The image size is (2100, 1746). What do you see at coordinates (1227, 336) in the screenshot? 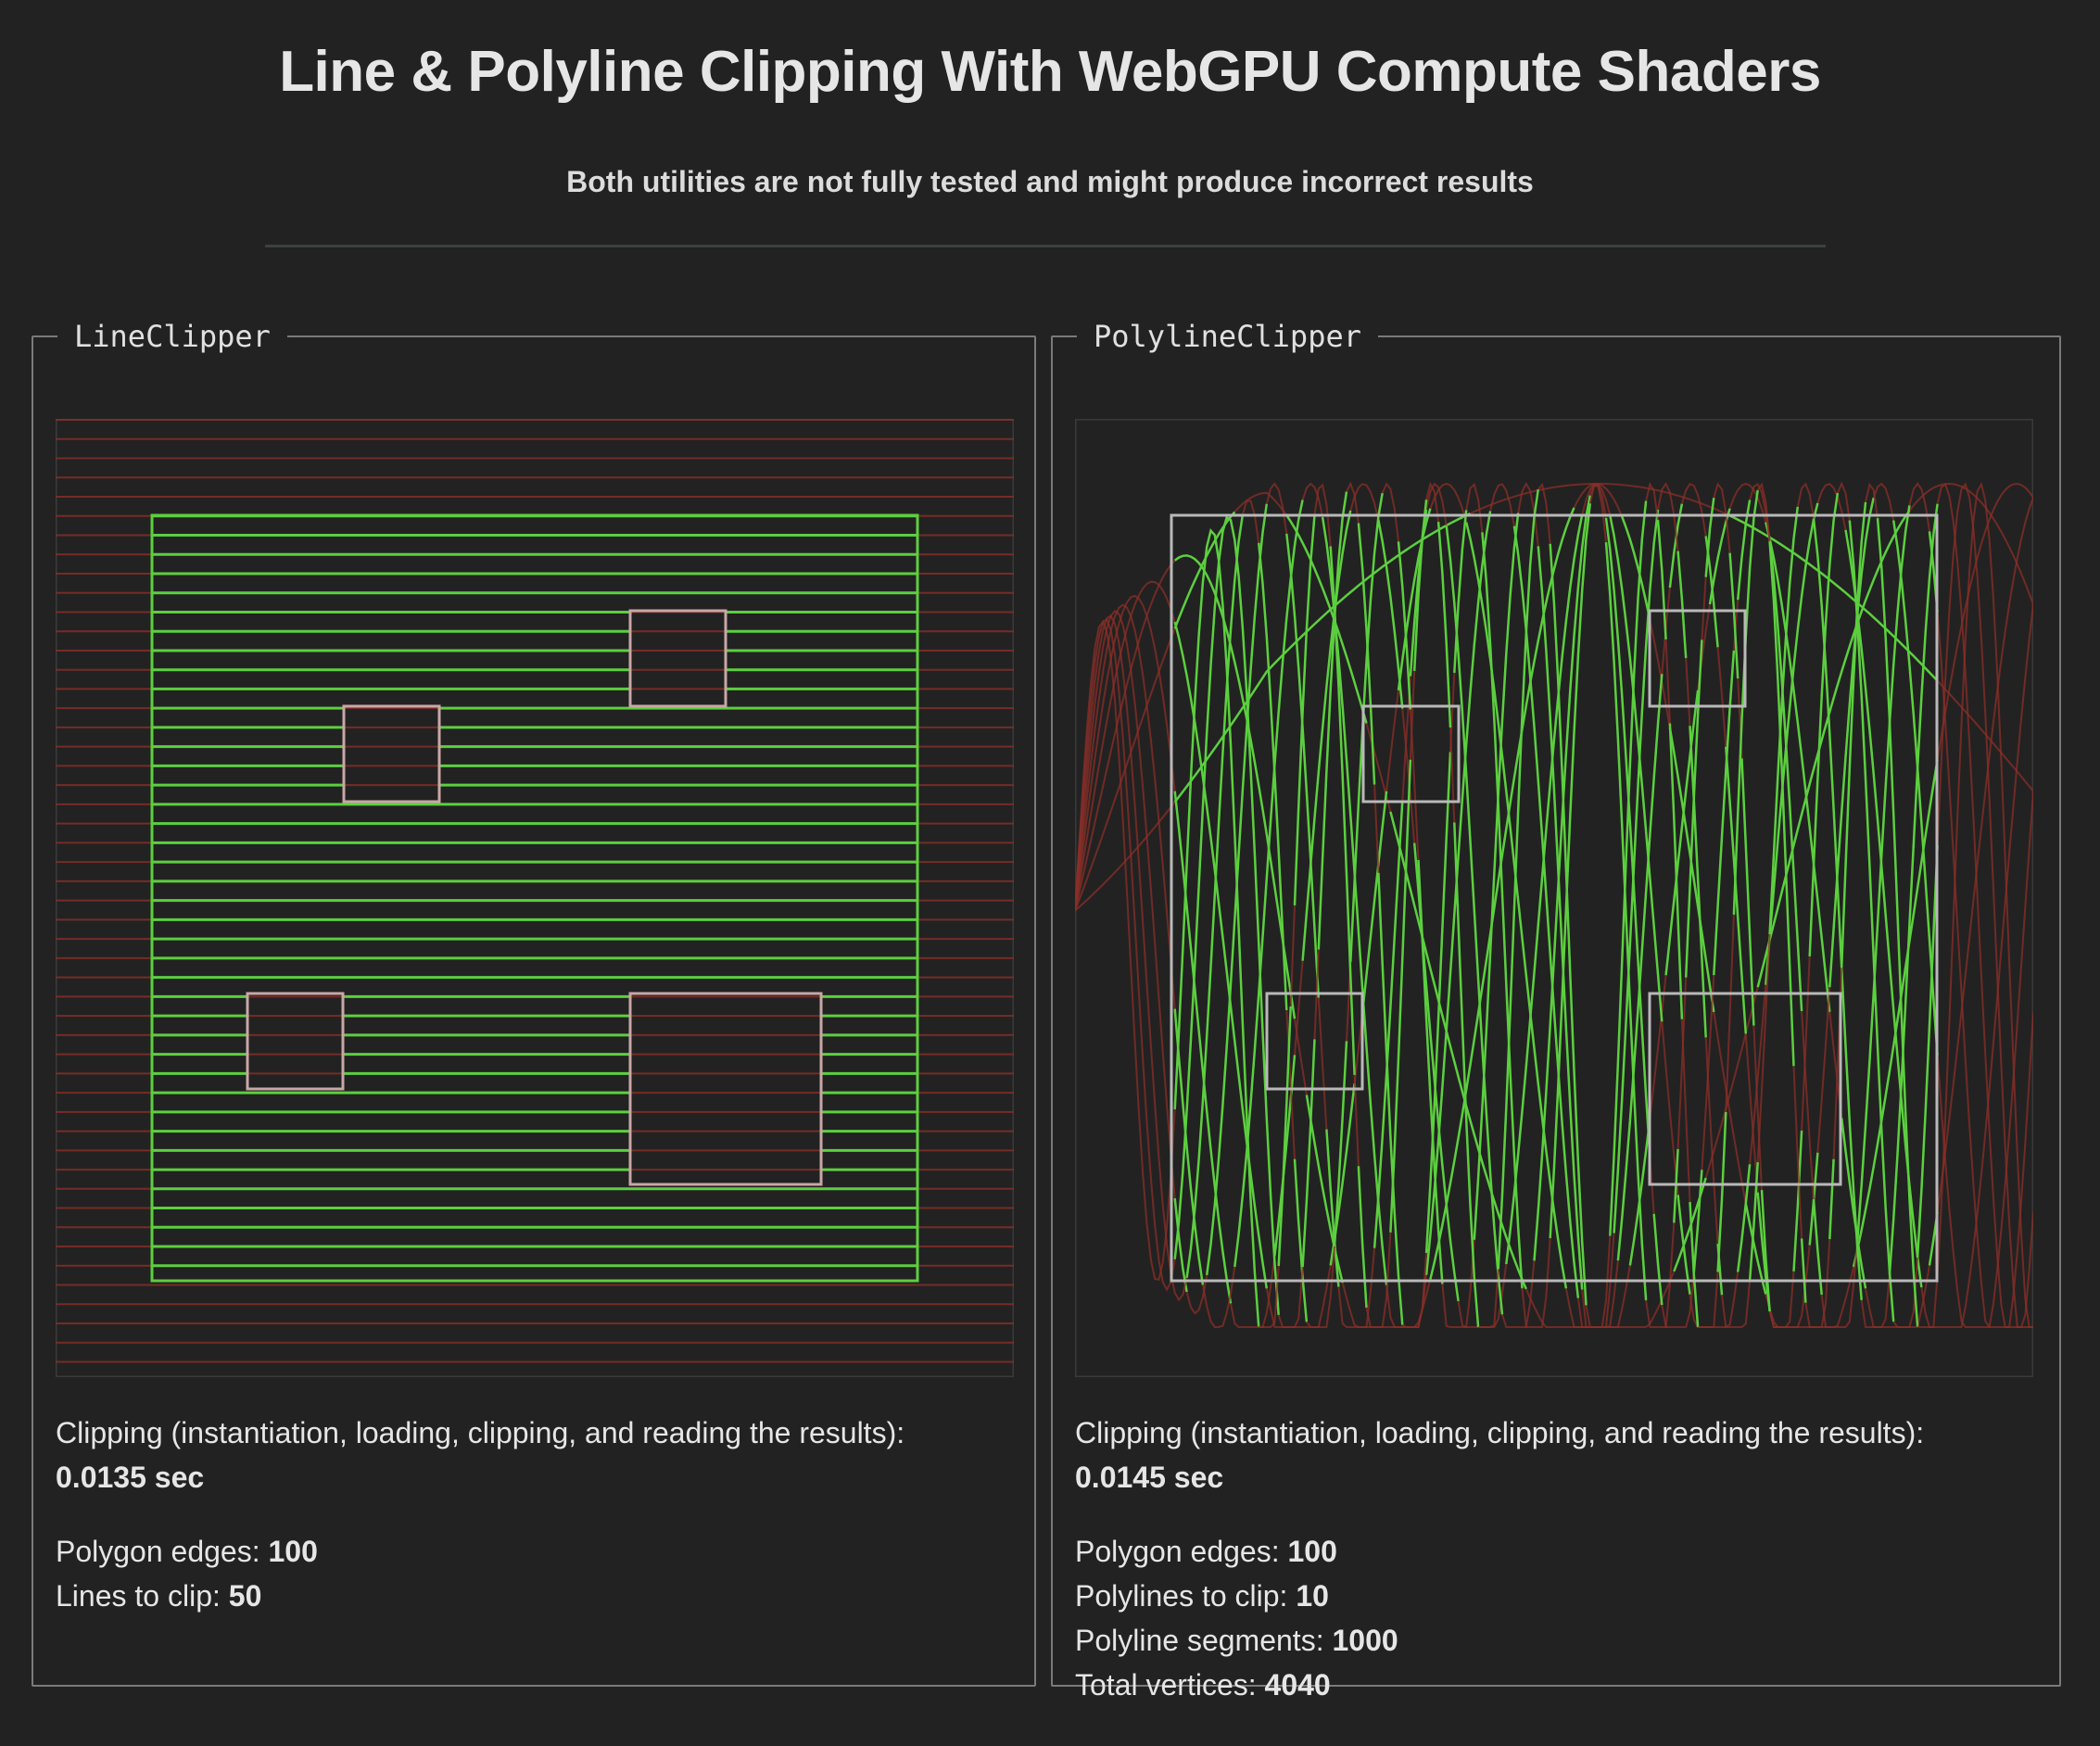
I see `polyline-clipper-legend: PolylineClipper` at bounding box center [1227, 336].